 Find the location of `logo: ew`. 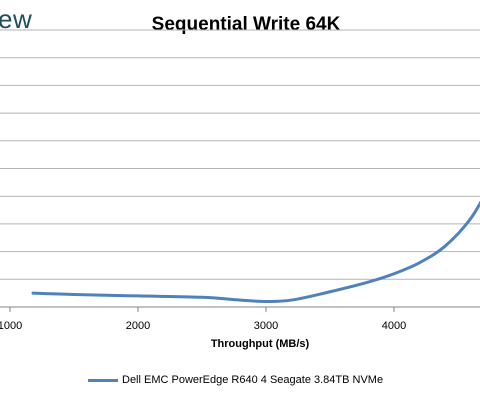

logo: ew is located at coordinates (16, 19).